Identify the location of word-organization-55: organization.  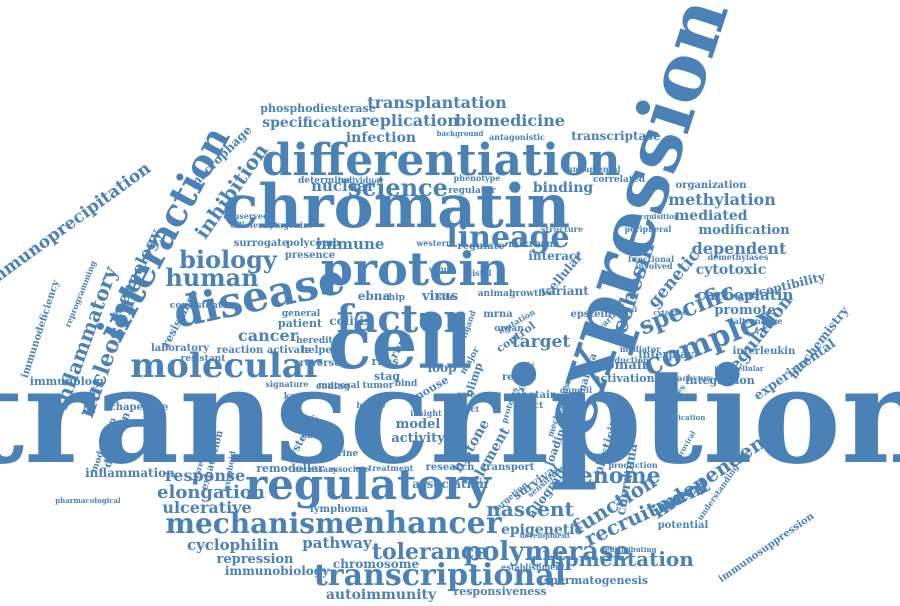
(712, 185).